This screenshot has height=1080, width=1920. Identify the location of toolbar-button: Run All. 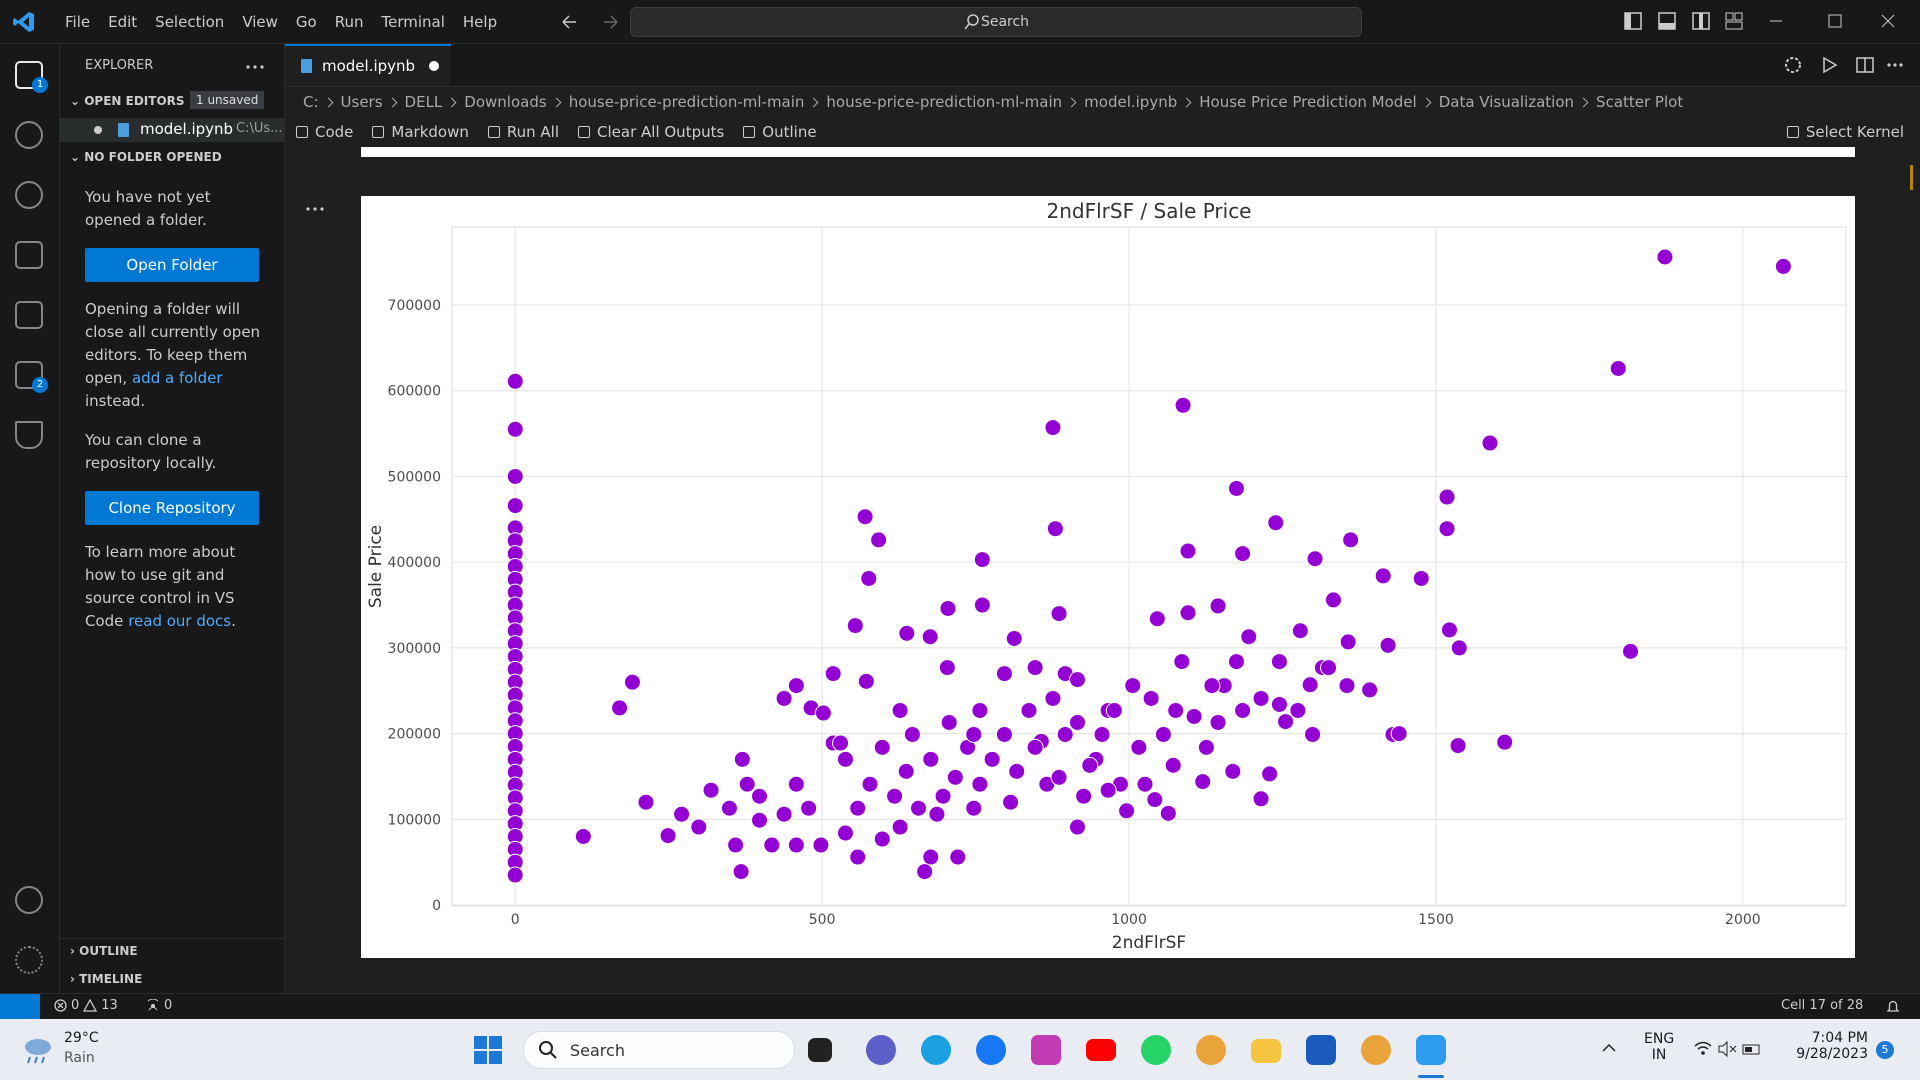
(523, 132).